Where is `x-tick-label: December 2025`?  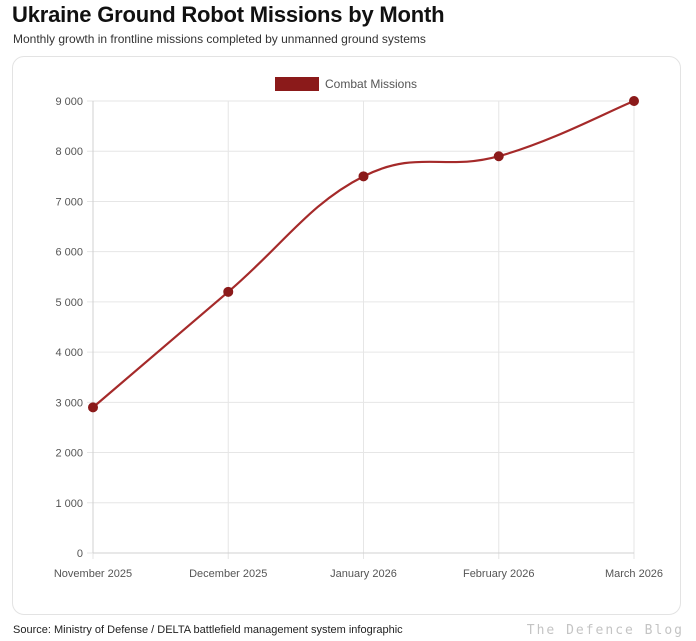
x-tick-label: December 2025 is located at coordinates (228, 574).